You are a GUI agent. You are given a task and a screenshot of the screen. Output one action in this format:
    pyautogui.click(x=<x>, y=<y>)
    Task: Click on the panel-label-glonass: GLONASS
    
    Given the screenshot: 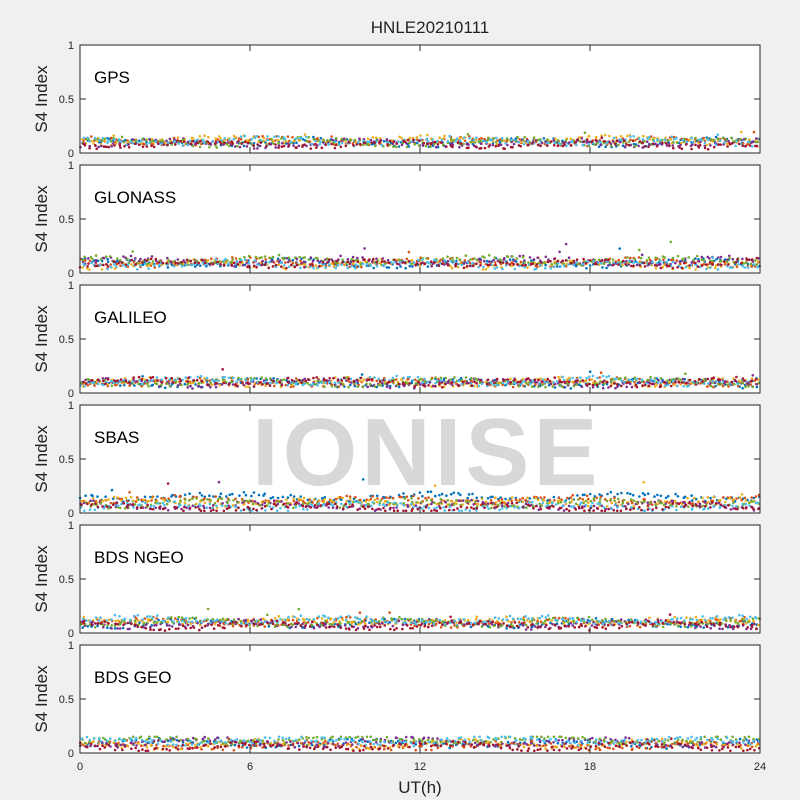 What is the action you would take?
    pyautogui.click(x=135, y=197)
    